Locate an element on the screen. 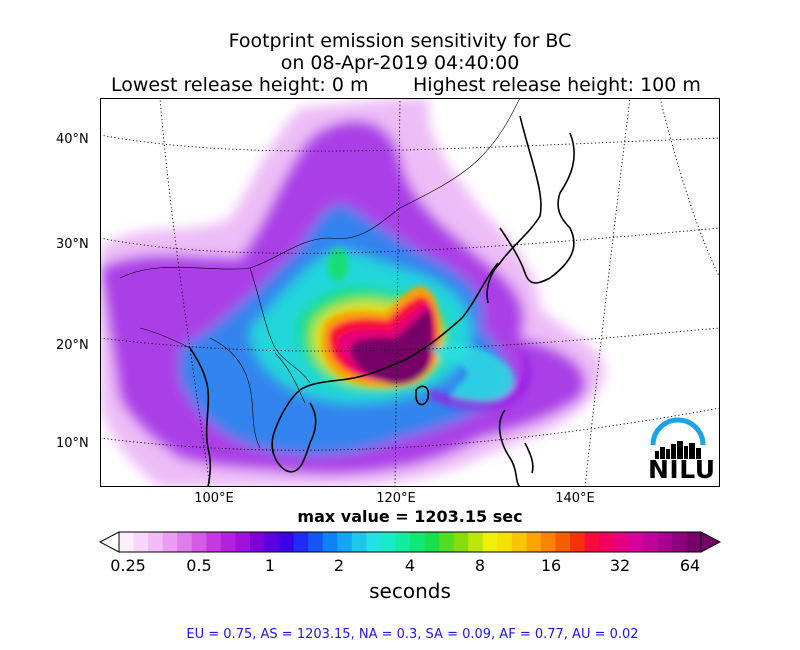 The height and width of the screenshot is (650, 800). colorbar-tick: 0.5 is located at coordinates (199, 565).